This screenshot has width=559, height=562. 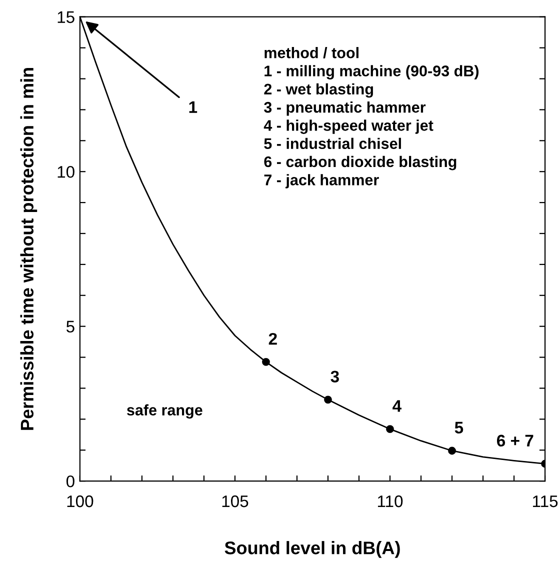 What do you see at coordinates (371, 117) in the screenshot?
I see `annotation: method / tool 1 - milling machine (90-93 dB) 2 - wet blasting 3 - pneumatic hammer 4 - high-speed water jet 5 - industrial chisel 6 - carbon dioxide blasting 7 - jack hammer` at bounding box center [371, 117].